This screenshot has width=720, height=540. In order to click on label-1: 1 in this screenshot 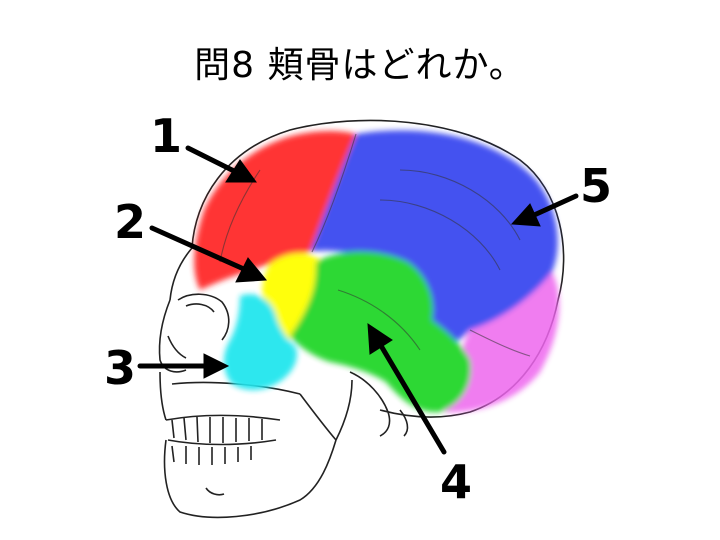, I will do `click(166, 136)`.